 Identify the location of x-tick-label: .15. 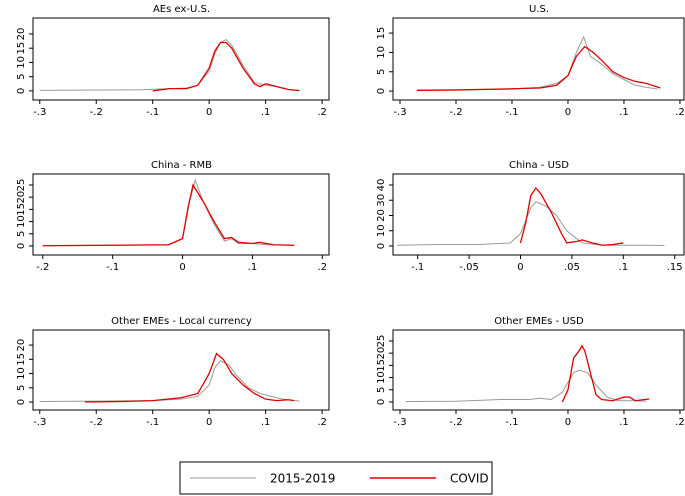
(675, 267).